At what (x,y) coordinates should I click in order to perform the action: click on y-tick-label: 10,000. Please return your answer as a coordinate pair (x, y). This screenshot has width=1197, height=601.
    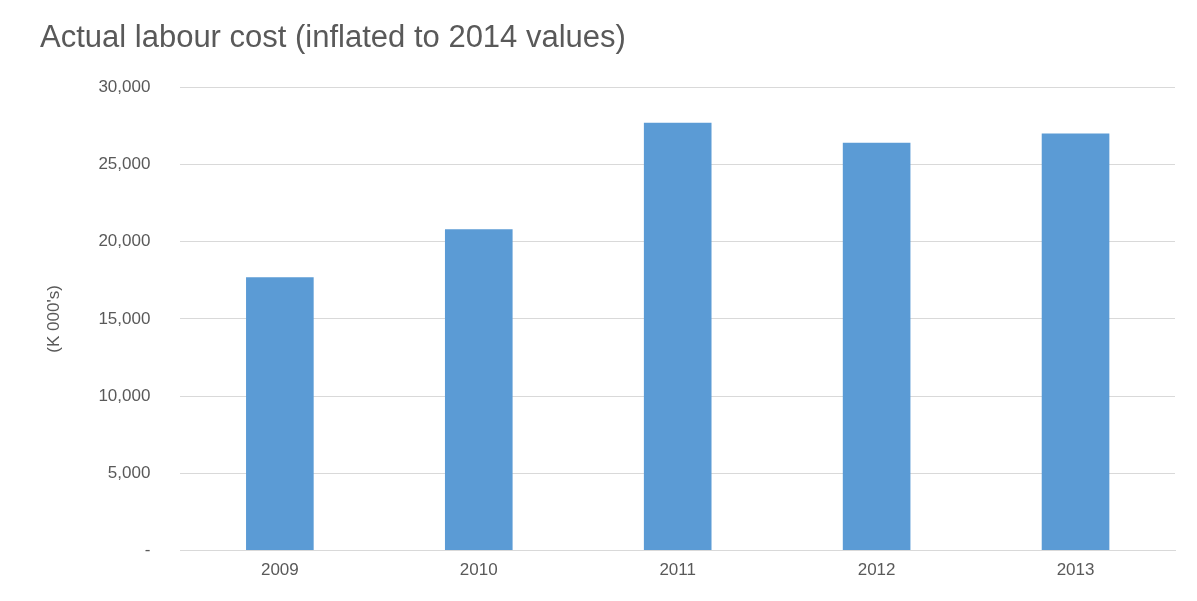
    Looking at the image, I should click on (124, 395).